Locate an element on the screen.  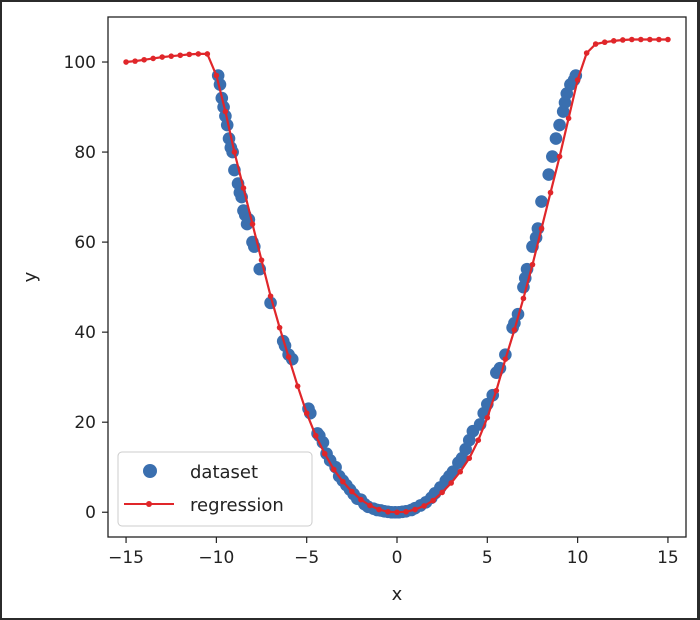
x-tick-label: 5 is located at coordinates (487, 558).